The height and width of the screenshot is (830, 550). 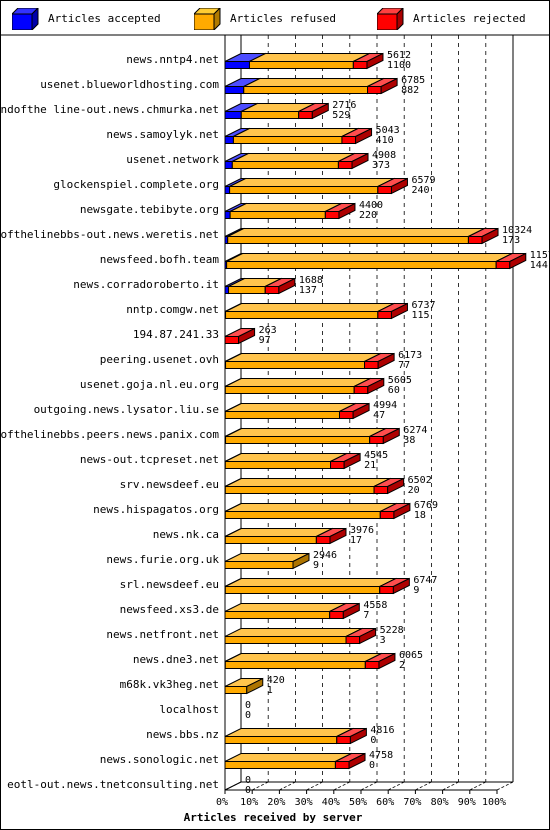 What do you see at coordinates (539, 265) in the screenshot?
I see `value-label-accepted: 144` at bounding box center [539, 265].